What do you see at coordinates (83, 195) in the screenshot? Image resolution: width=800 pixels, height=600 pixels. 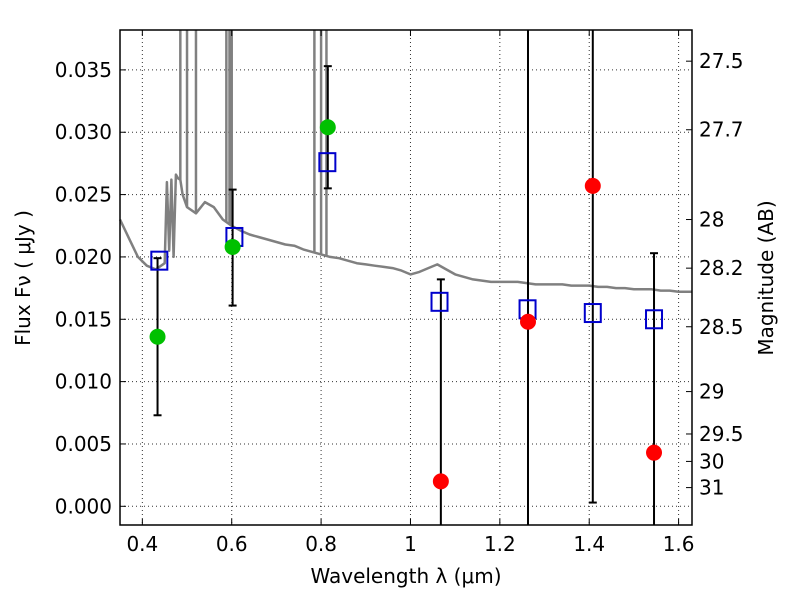 I see `y-tick-label: 0.025` at bounding box center [83, 195].